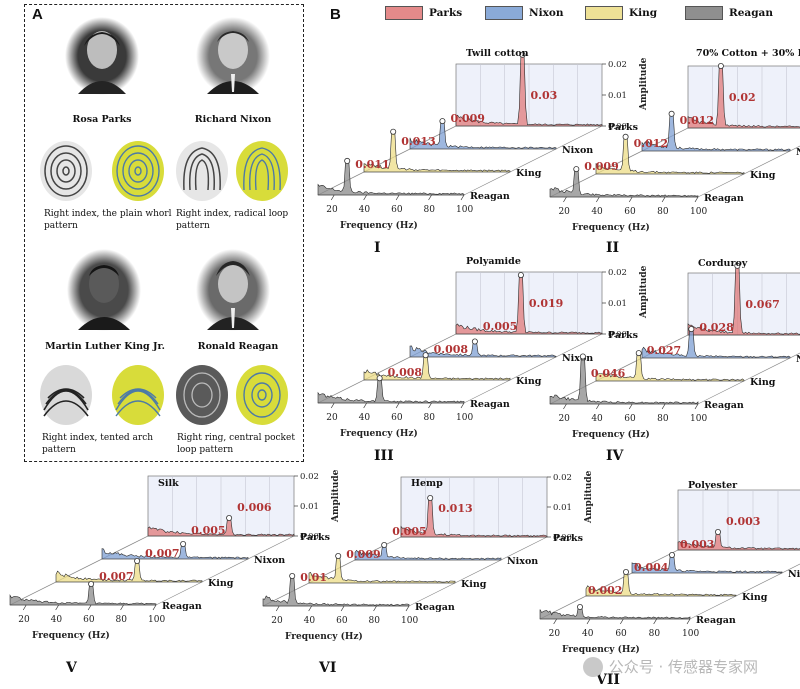 The image size is (800, 689). Describe the element at coordinates (564, 212) in the screenshot. I see `x-tick-label: 20` at that location.